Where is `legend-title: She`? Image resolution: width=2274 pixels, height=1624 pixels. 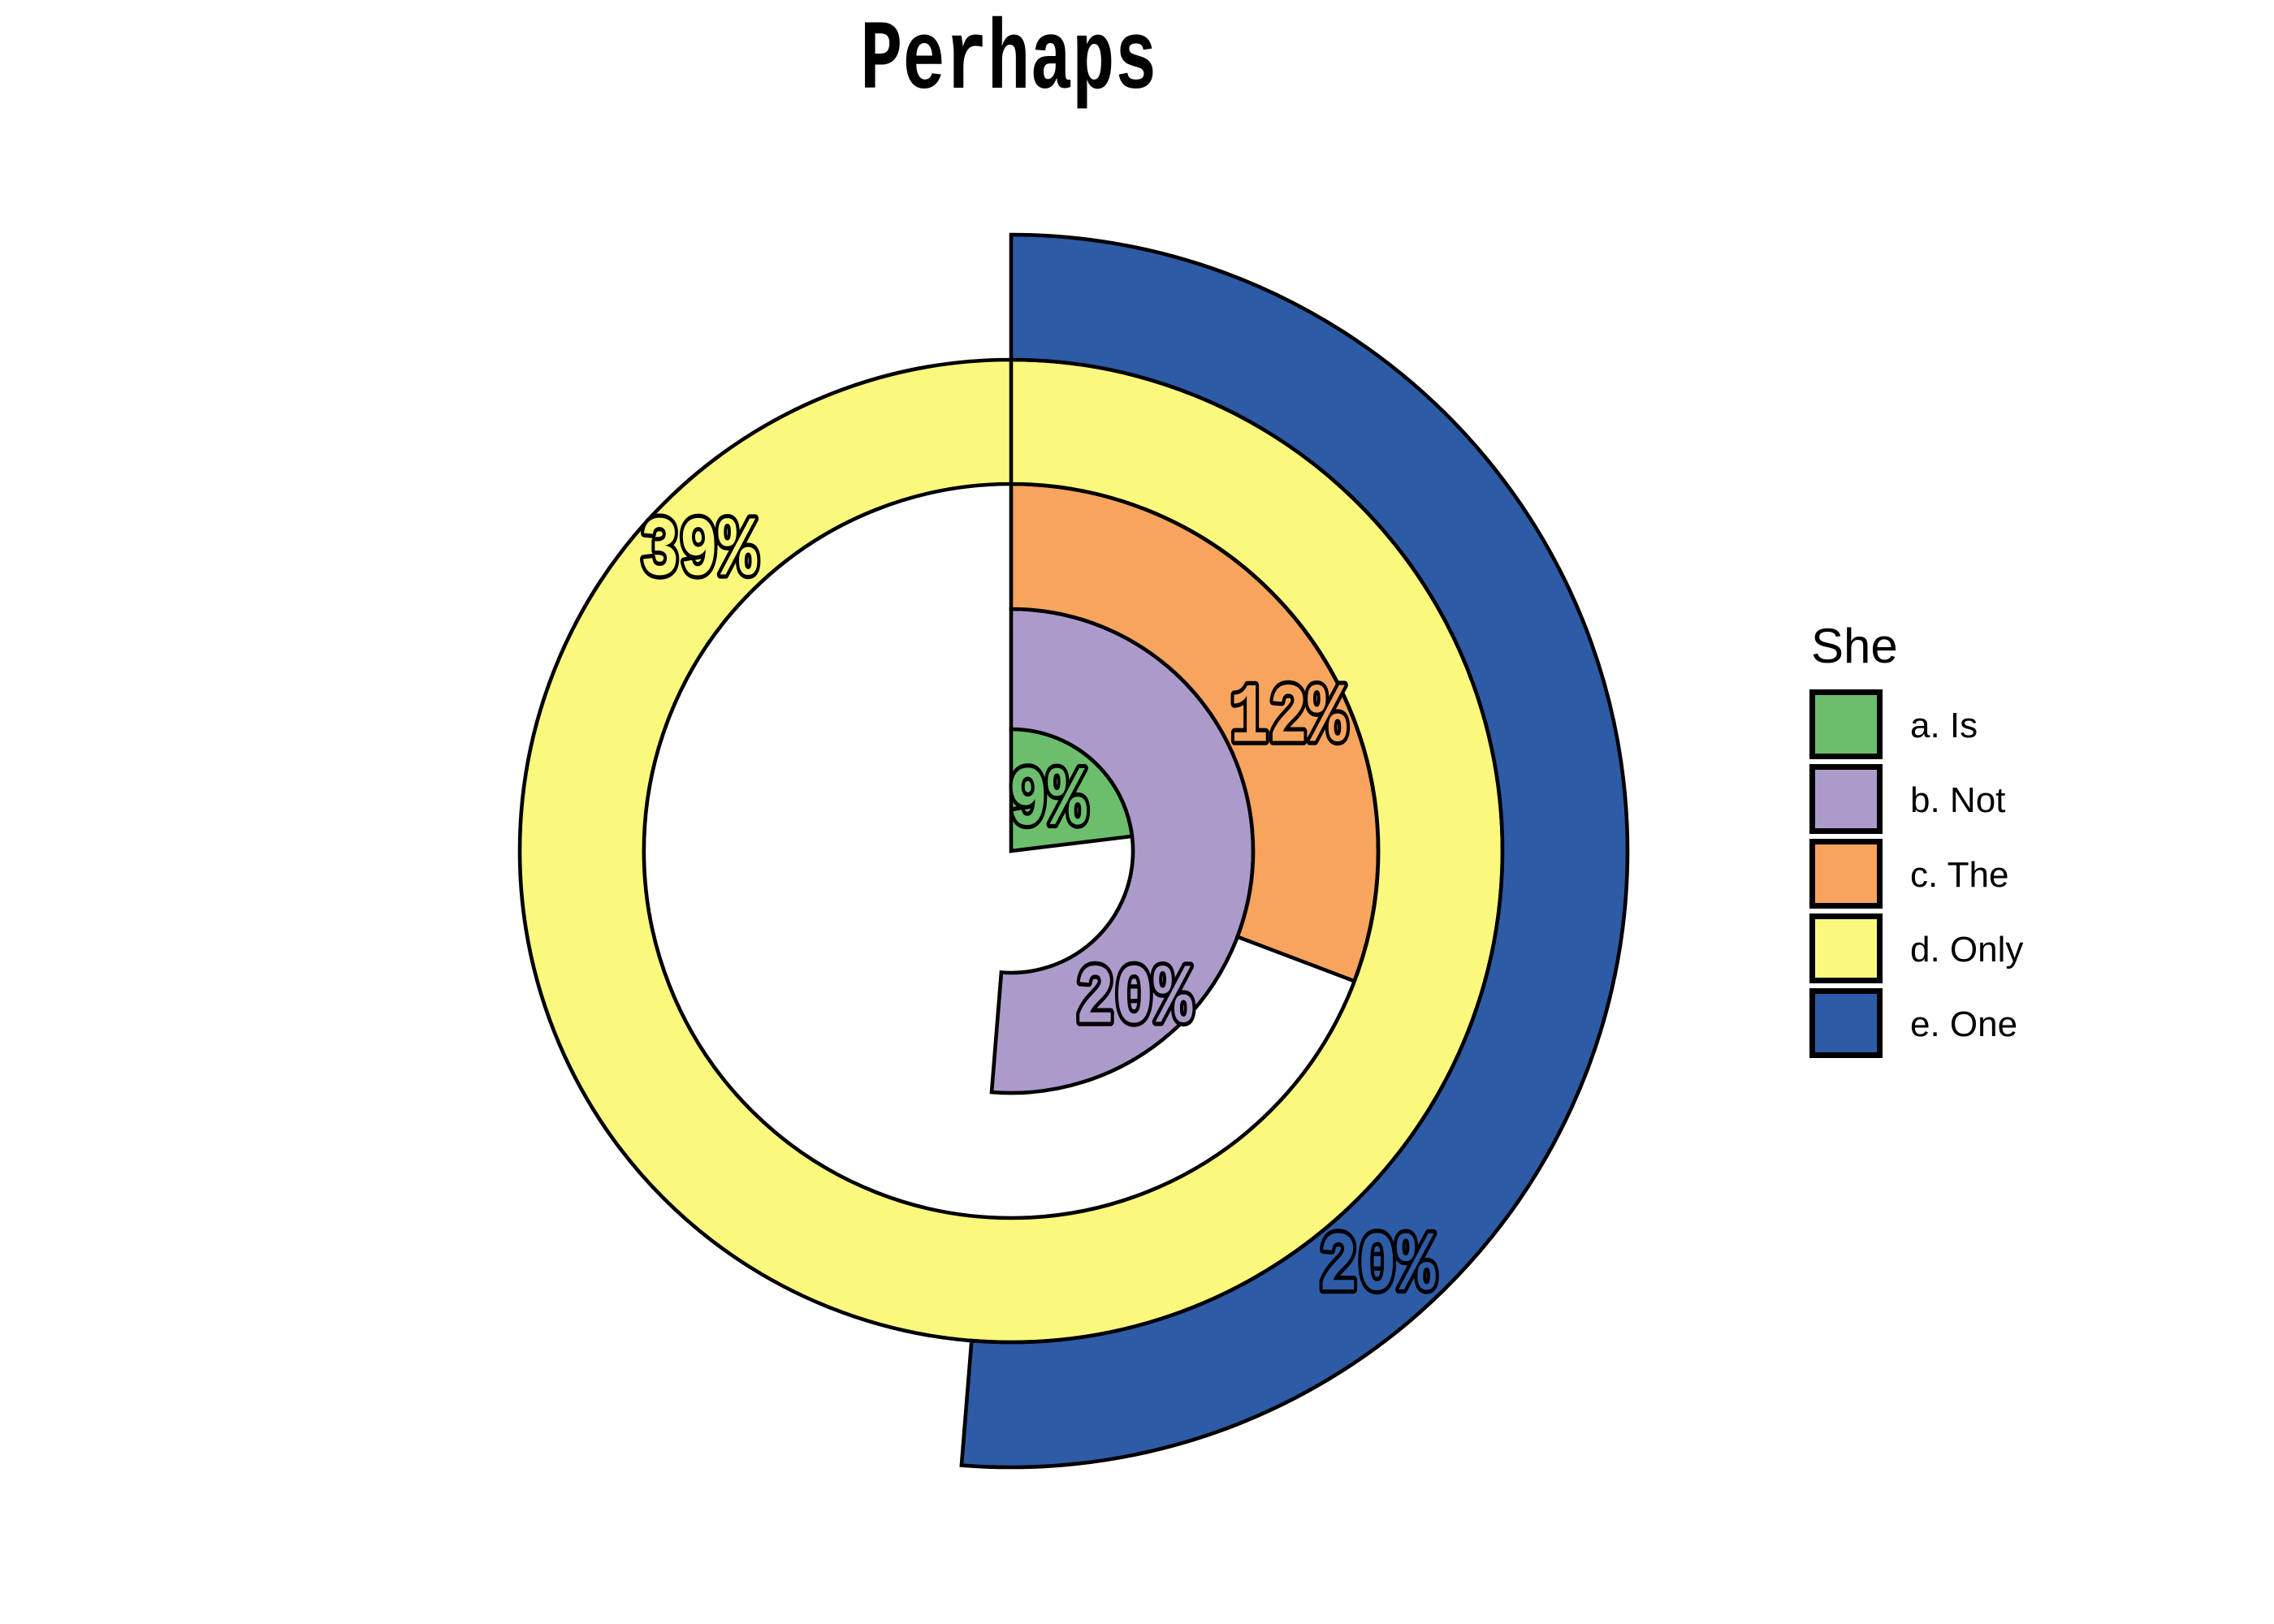 legend-title: She is located at coordinates (1855, 646).